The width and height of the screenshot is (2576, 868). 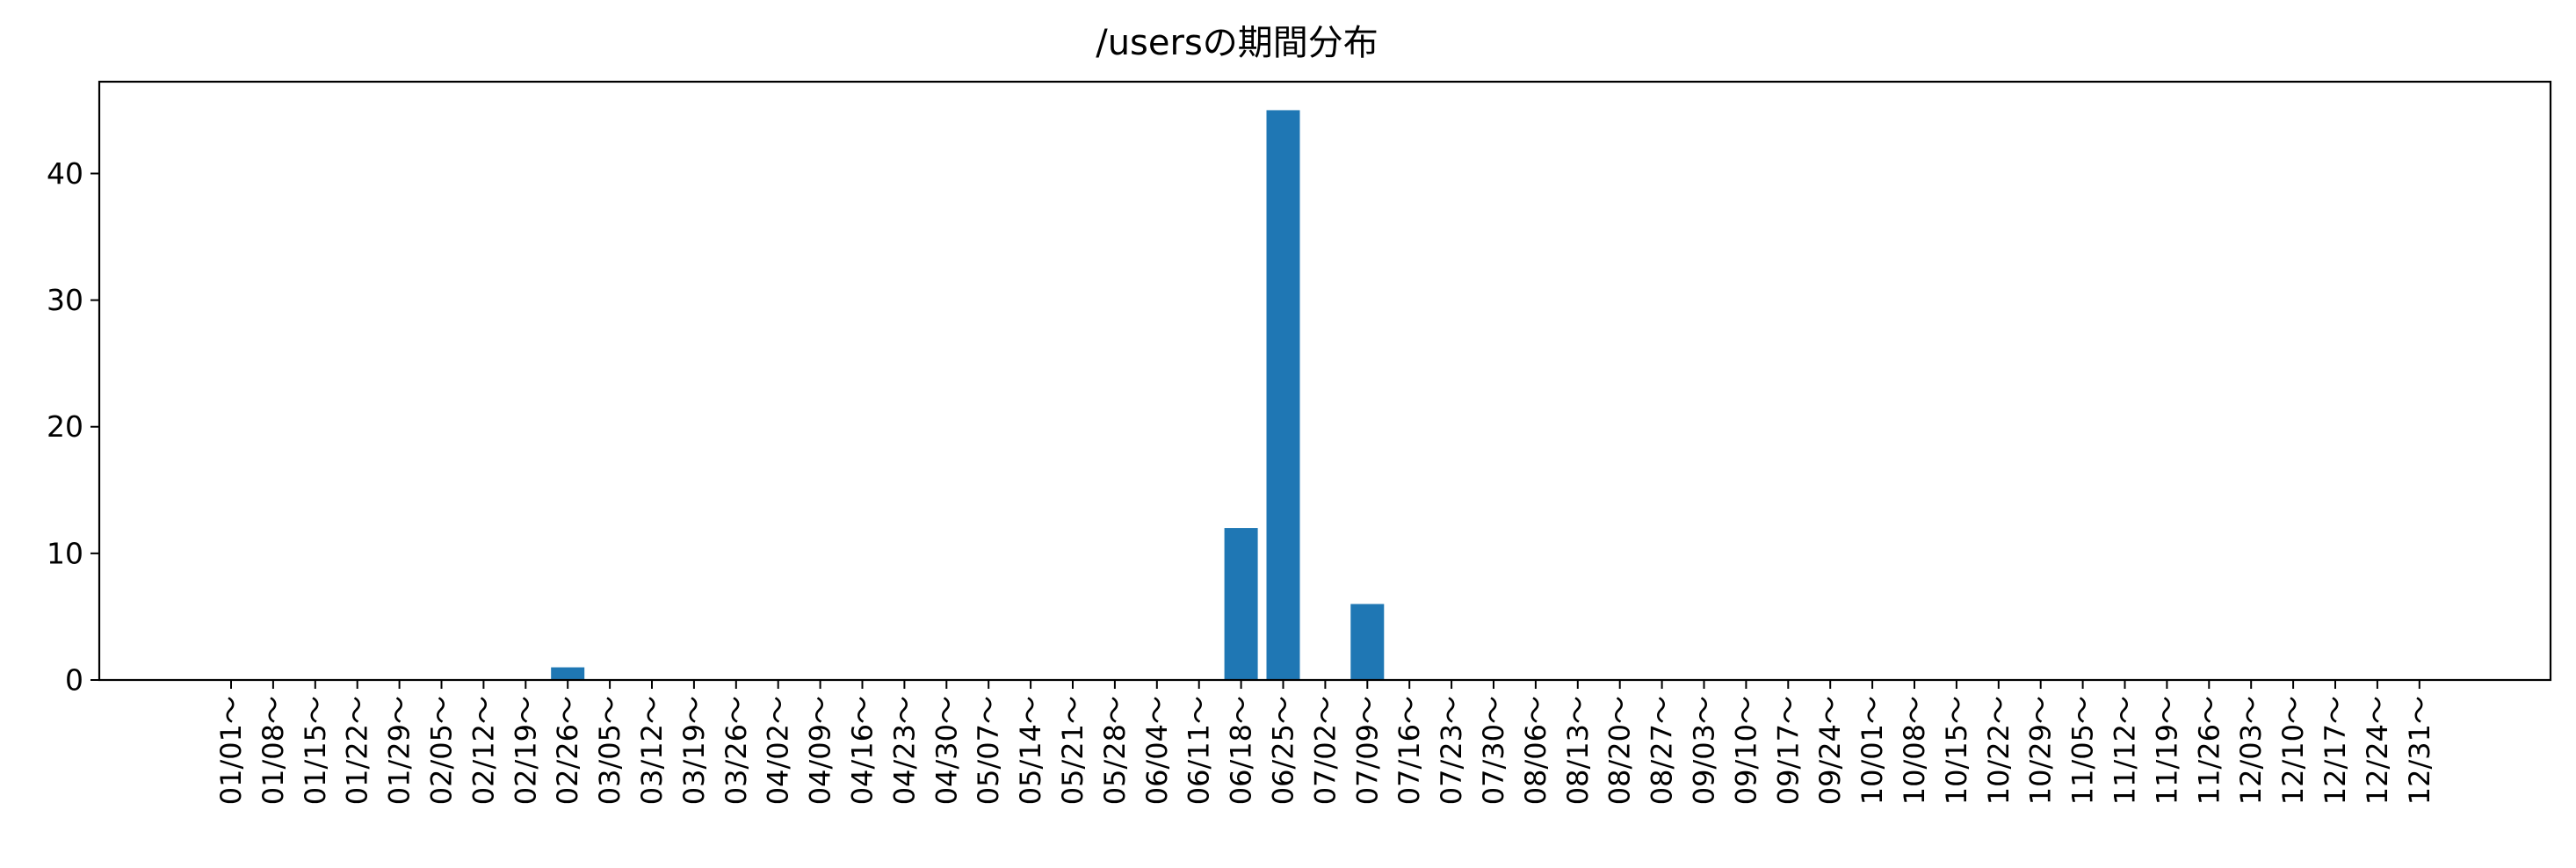 What do you see at coordinates (315, 750) in the screenshot?
I see `x-tick-label-2: 01/15～` at bounding box center [315, 750].